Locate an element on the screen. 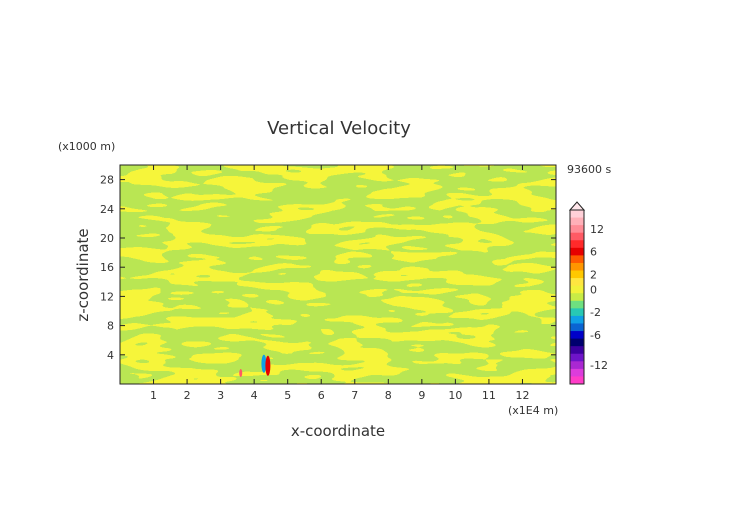 This screenshot has height=532, width=752. x-tick-label: 2 is located at coordinates (187, 395).